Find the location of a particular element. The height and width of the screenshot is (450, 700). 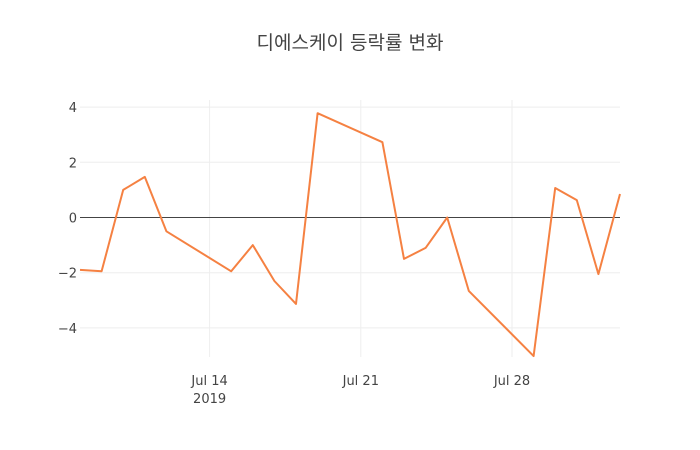

y-tick-label: 0 is located at coordinates (73, 219).